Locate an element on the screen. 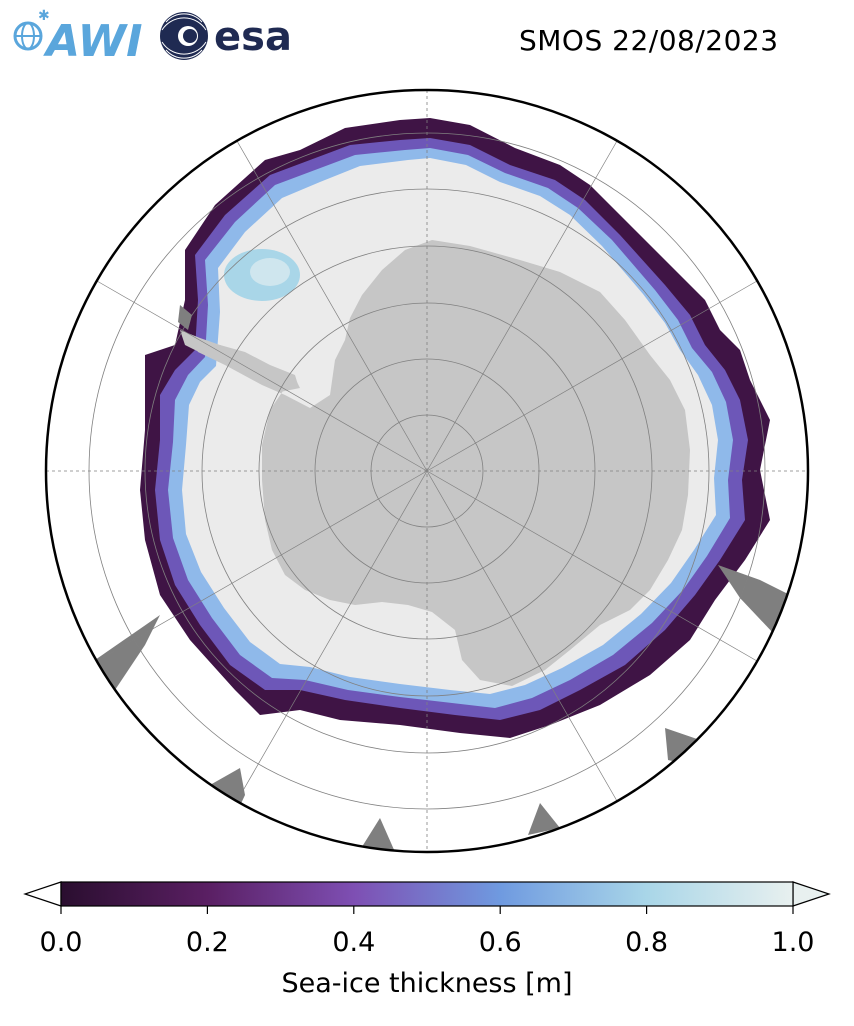 The height and width of the screenshot is (1026, 854). colorbar-tick-label: 0.2 is located at coordinates (207, 942).